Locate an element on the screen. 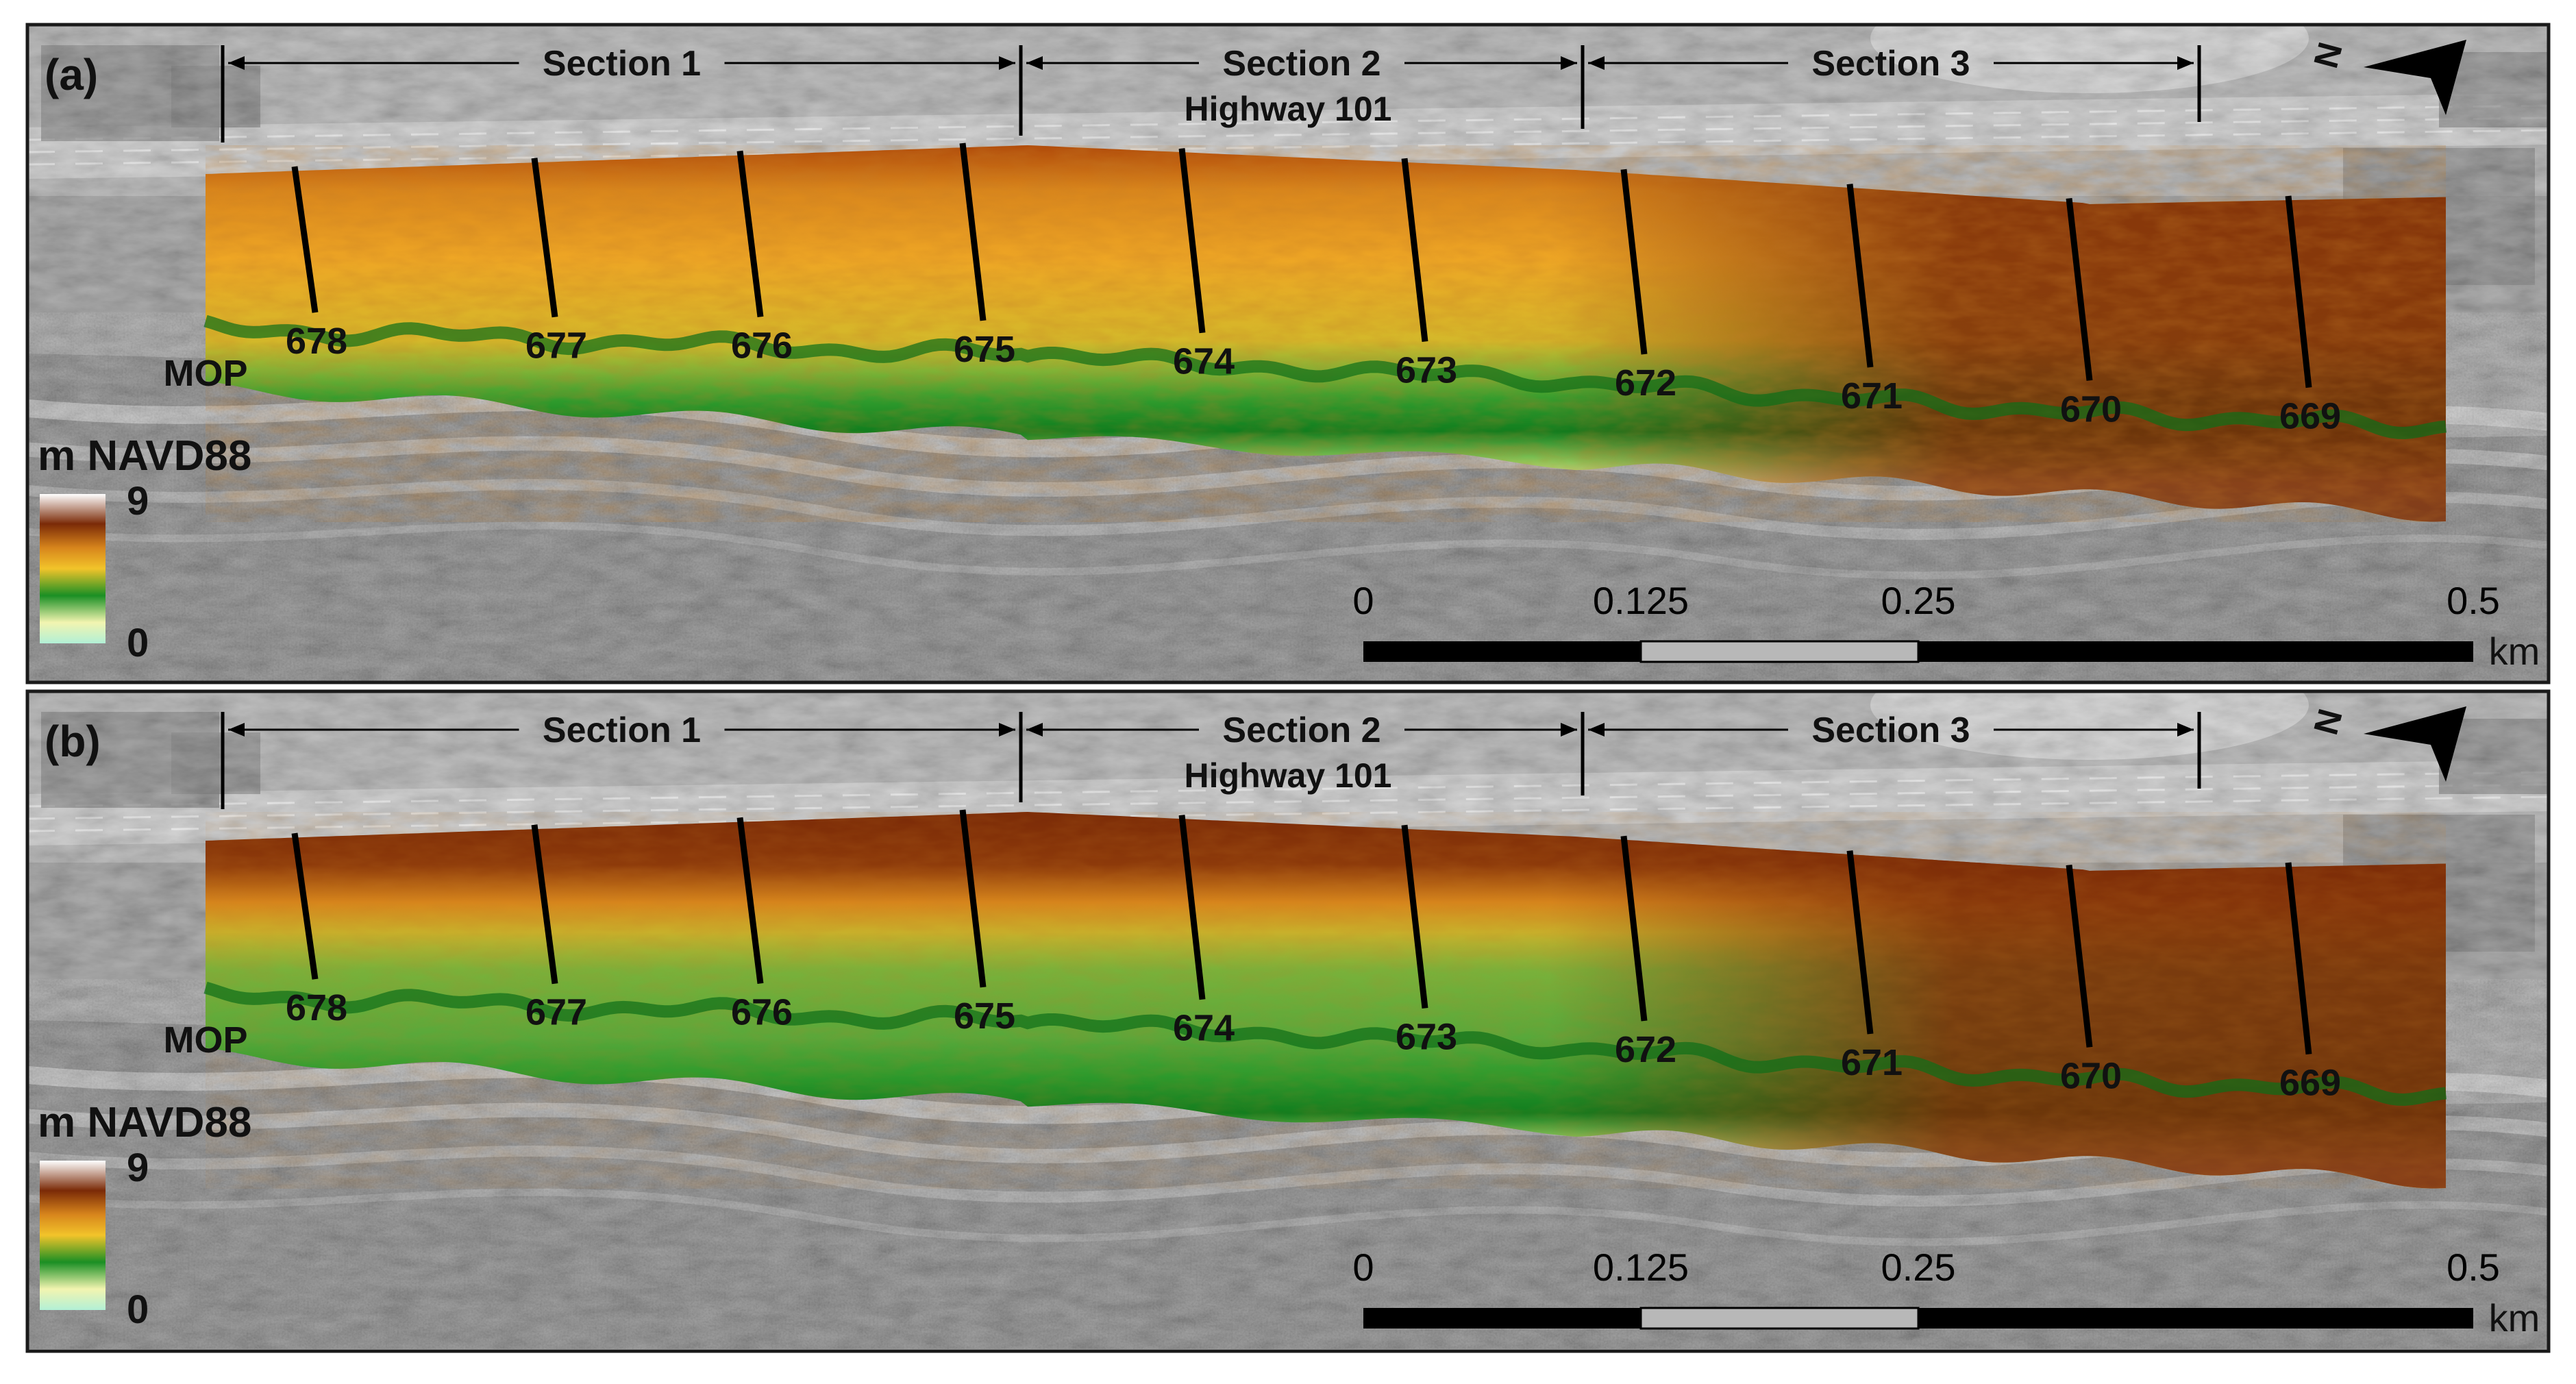 Image resolution: width=2576 pixels, height=1384 pixels. scale-tick-0: 0 is located at coordinates (1363, 601).